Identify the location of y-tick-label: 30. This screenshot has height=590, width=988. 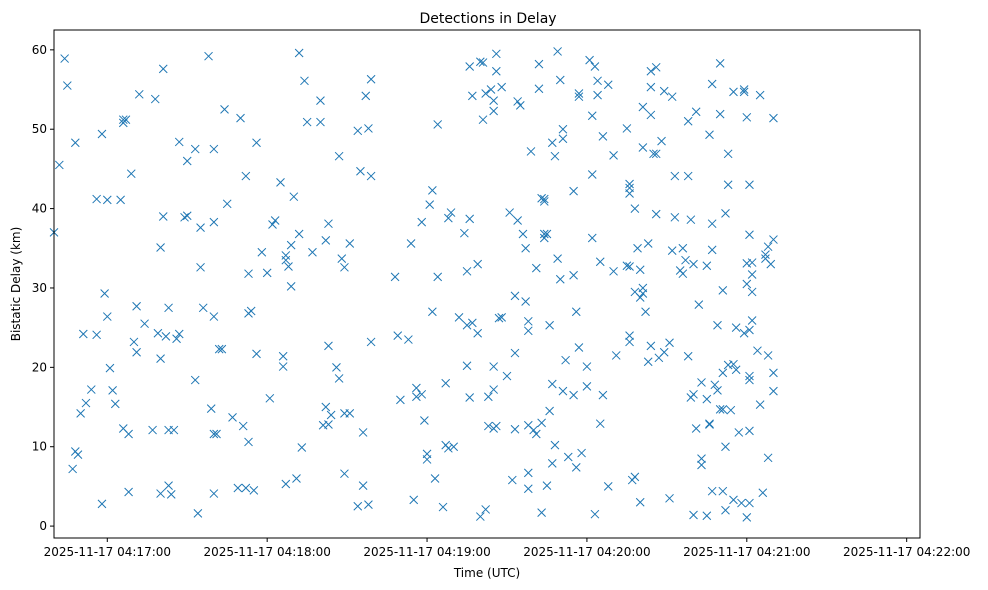
(39, 288).